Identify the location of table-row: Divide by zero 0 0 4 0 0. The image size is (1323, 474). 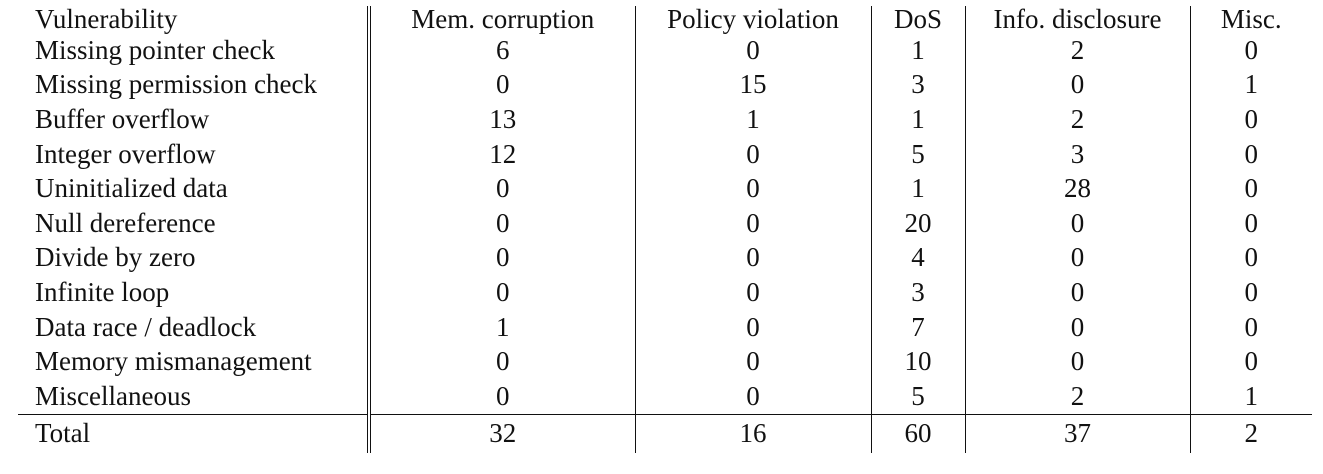
(665, 258).